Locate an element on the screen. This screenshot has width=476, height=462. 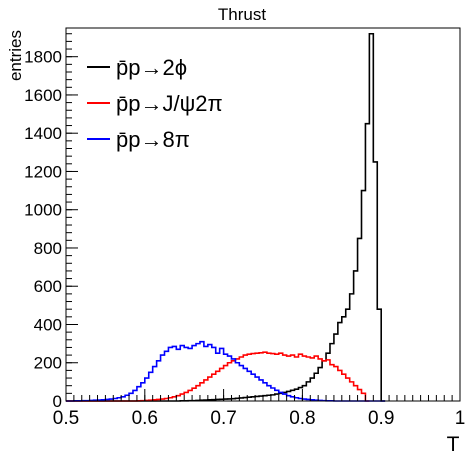
y-tick-label: 0 is located at coordinates (57, 401).